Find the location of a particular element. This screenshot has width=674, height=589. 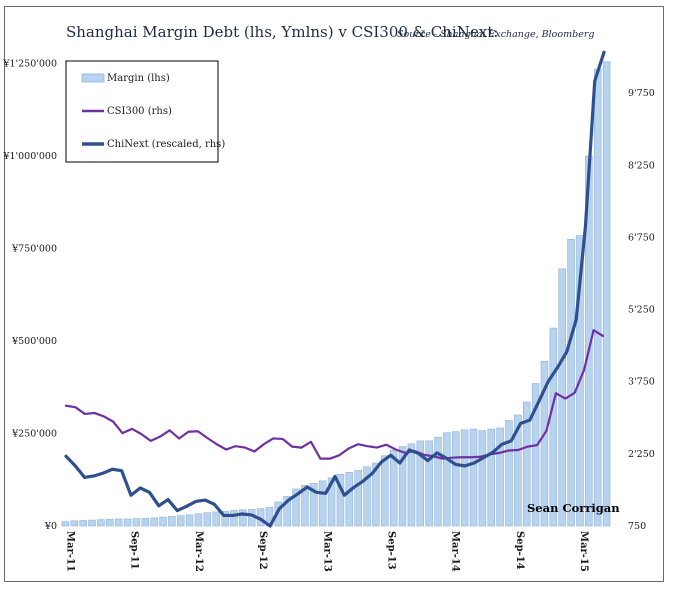

left-tick-label: ¥0 is located at coordinates (50, 526).